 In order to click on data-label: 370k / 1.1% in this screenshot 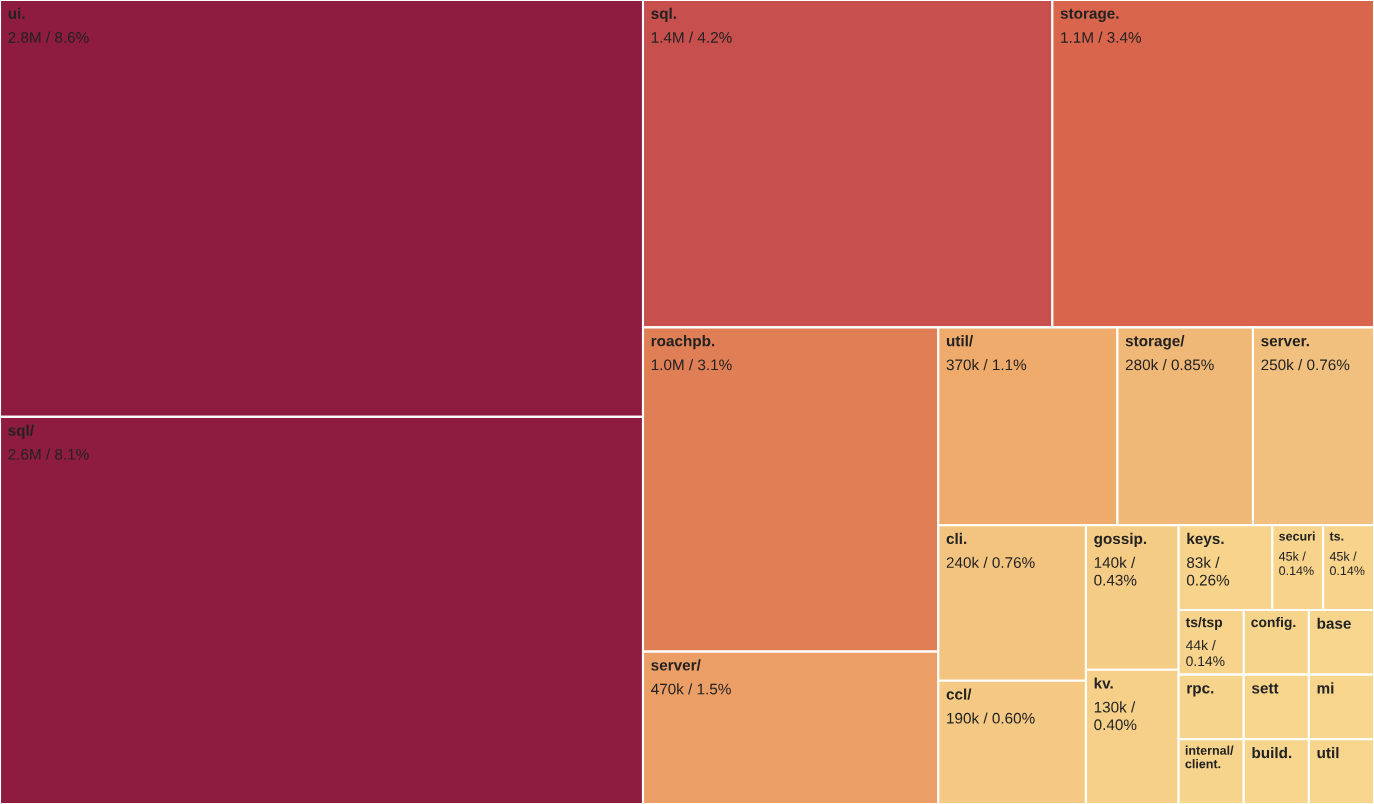, I will do `click(986, 365)`.